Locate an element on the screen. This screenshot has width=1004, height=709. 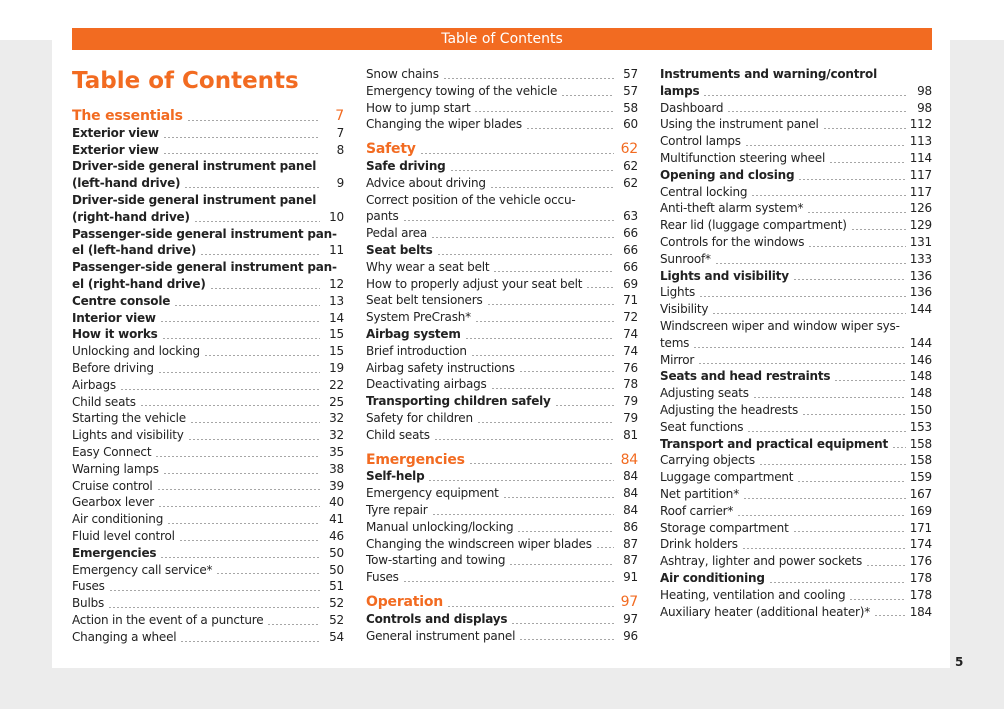
entry-text: Manual unlocking/locking is located at coordinates (440, 526).